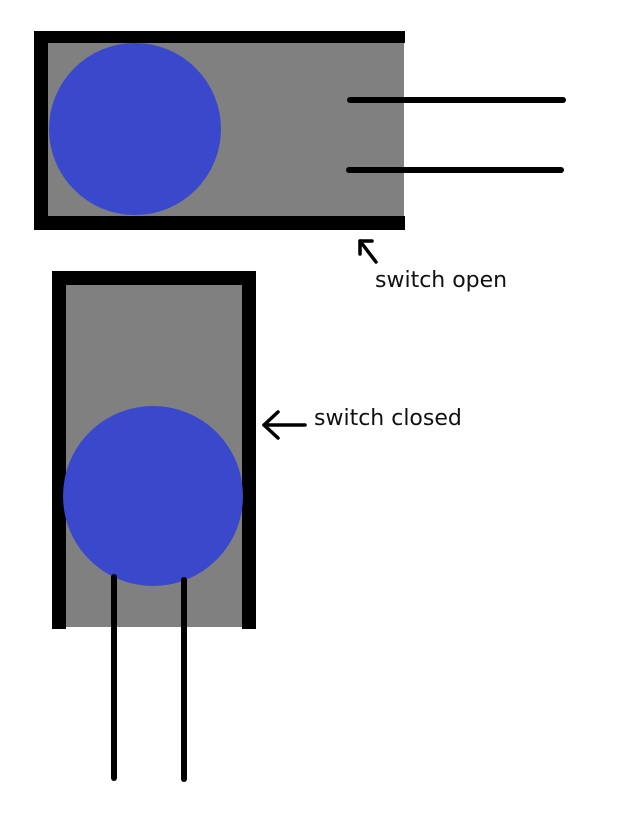  What do you see at coordinates (153, 496) in the screenshot?
I see `switch-closed-ball` at bounding box center [153, 496].